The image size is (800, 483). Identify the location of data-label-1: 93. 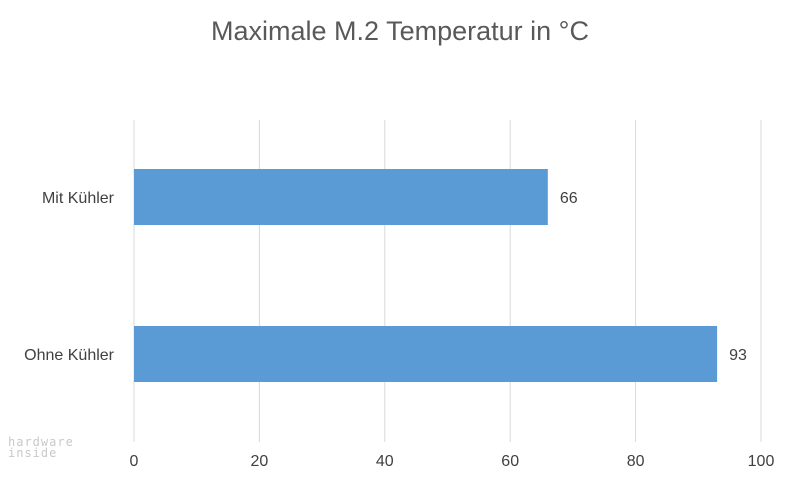
(738, 355).